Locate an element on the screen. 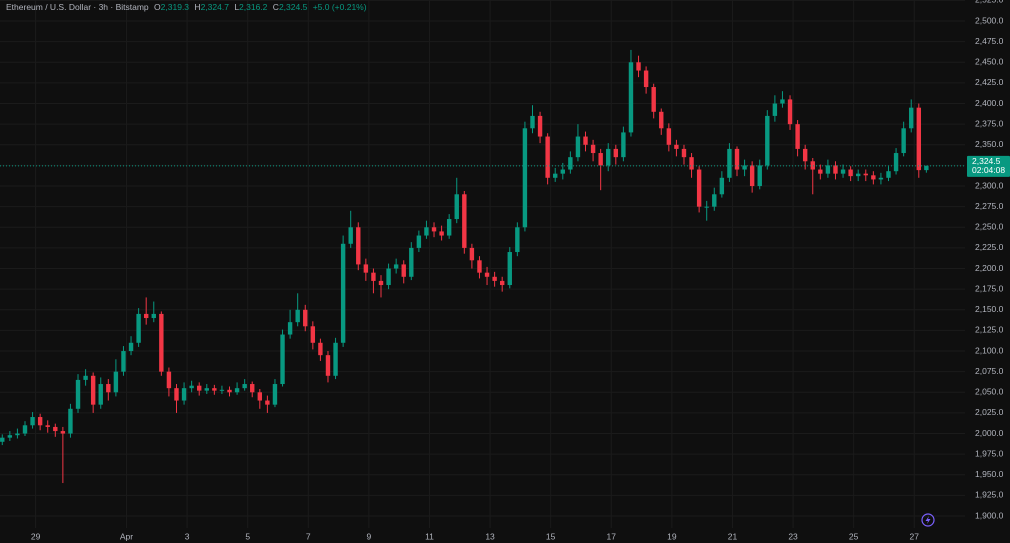  h-key: H is located at coordinates (197, 7).